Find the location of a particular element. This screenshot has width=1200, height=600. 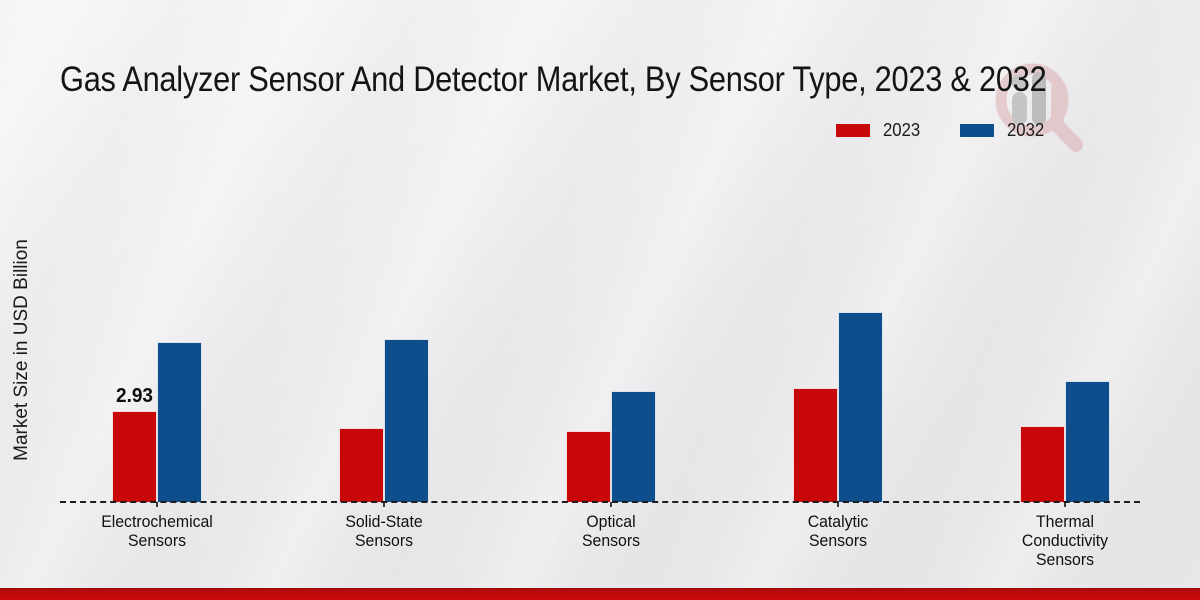

legend-label-2023: 2023 is located at coordinates (902, 130).